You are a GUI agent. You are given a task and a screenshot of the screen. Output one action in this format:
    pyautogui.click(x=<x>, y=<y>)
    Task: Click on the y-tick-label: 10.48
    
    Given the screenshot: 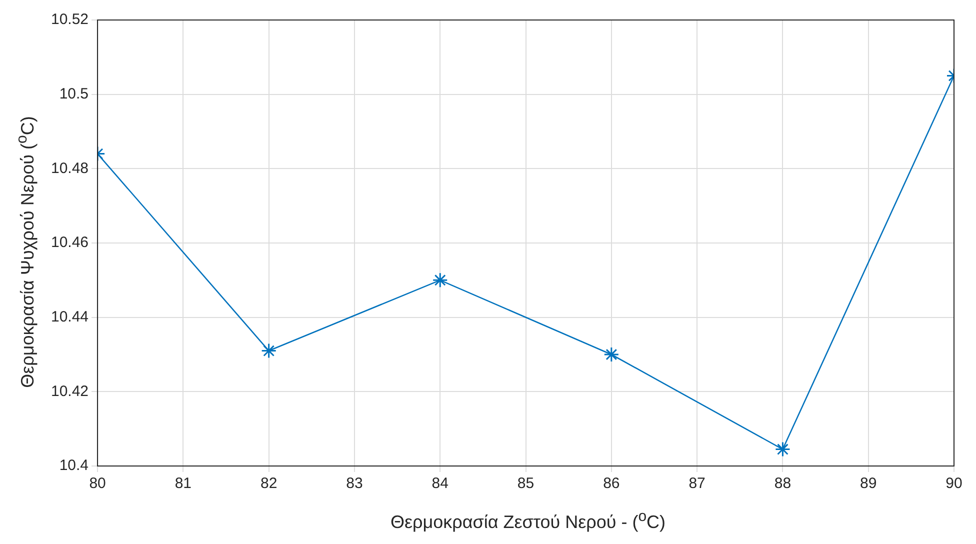 What is the action you would take?
    pyautogui.click(x=69, y=168)
    